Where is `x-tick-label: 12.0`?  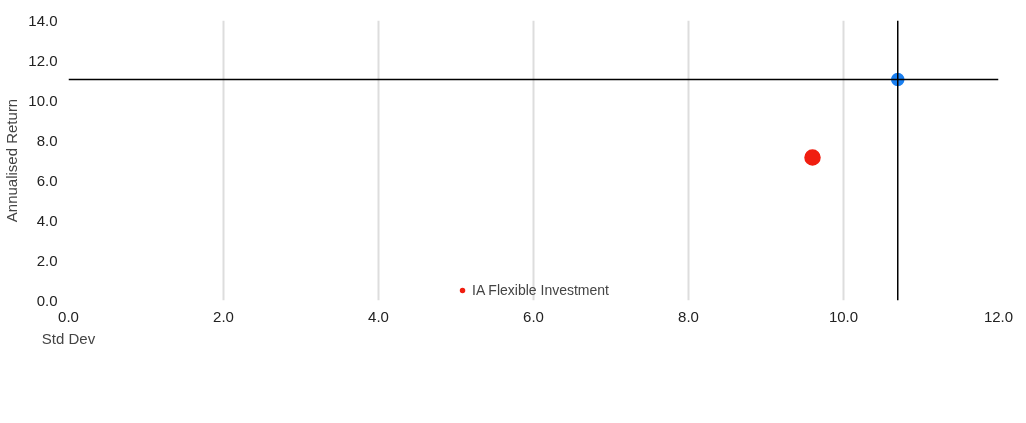 x-tick-label: 12.0 is located at coordinates (998, 316).